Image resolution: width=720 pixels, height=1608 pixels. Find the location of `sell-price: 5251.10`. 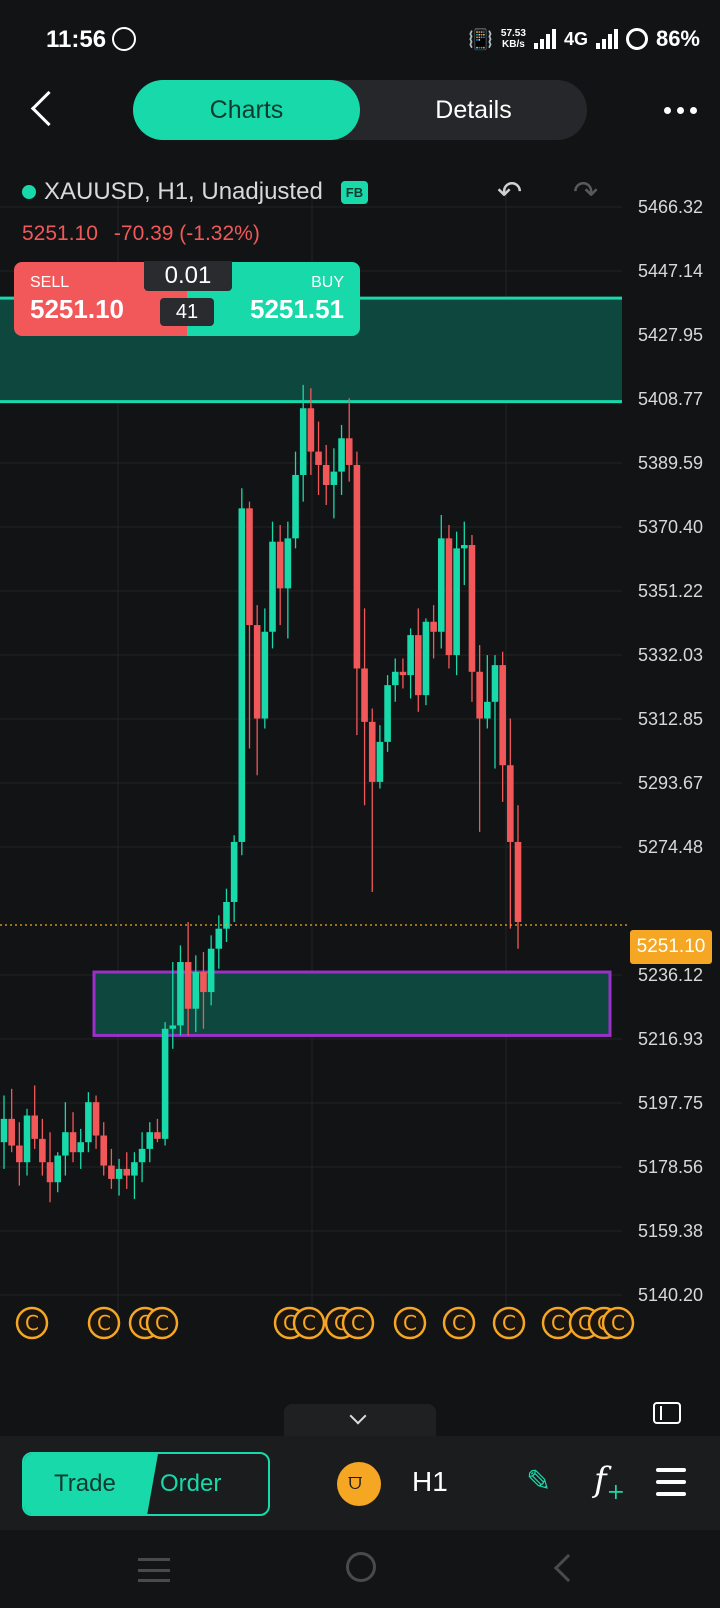

sell-price: 5251.10 is located at coordinates (77, 309).